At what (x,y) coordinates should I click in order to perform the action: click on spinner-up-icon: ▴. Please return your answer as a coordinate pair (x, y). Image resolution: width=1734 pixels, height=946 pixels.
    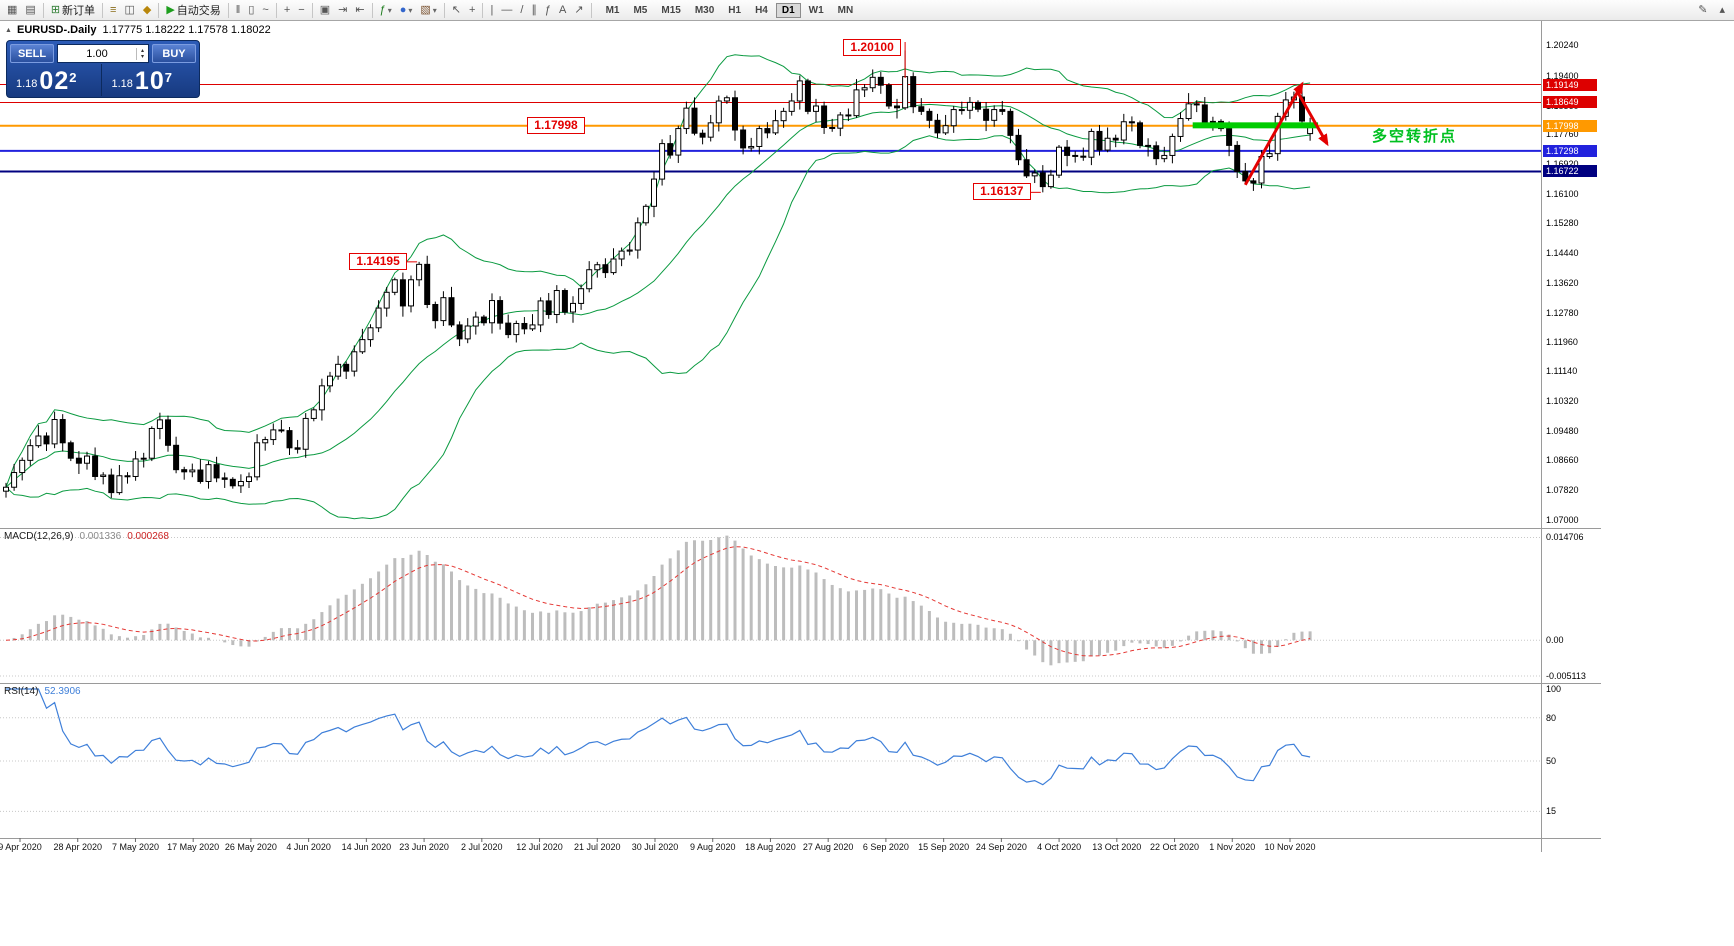
    Looking at the image, I should click on (142, 50).